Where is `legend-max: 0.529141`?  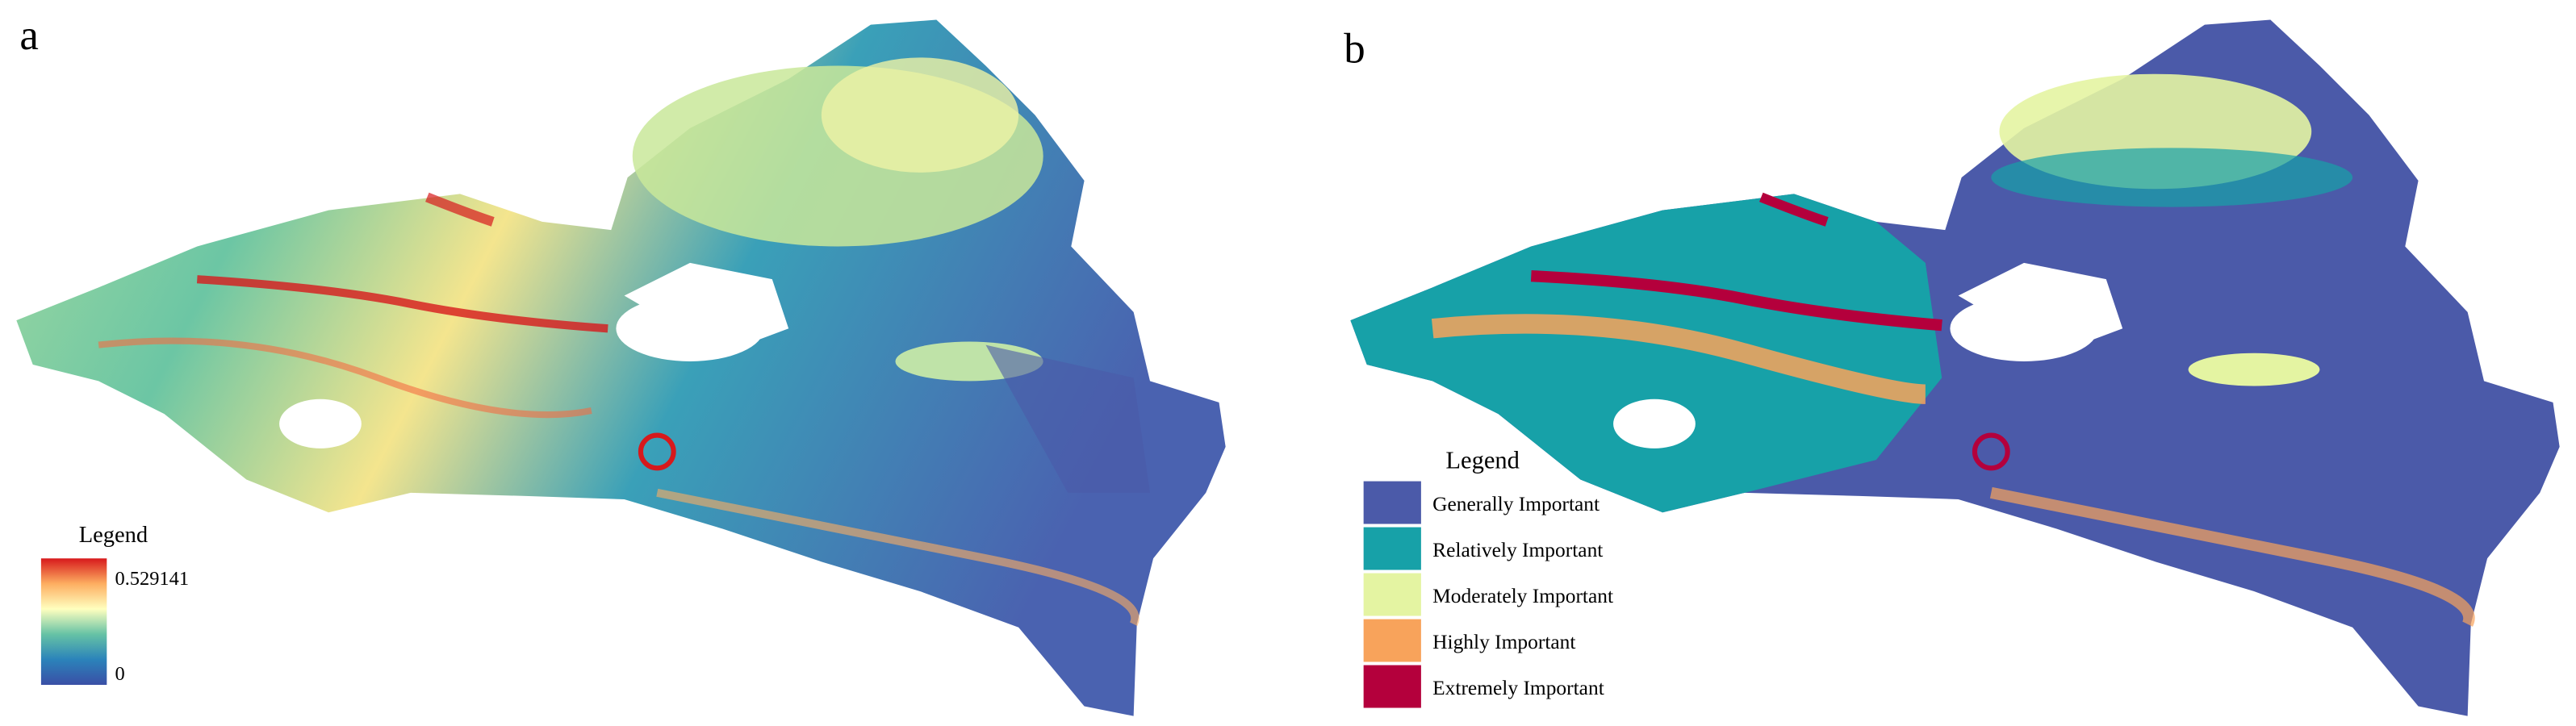 legend-max: 0.529141 is located at coordinates (152, 579).